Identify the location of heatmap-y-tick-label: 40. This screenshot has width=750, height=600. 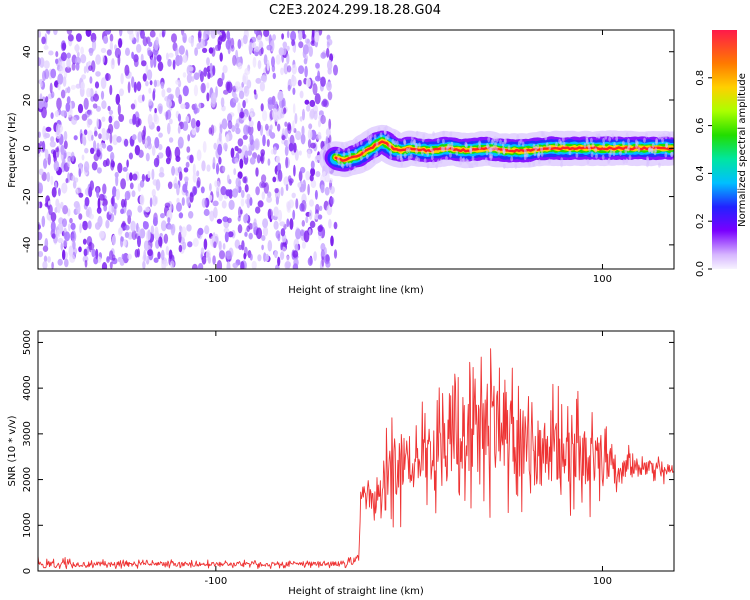
(27, 51).